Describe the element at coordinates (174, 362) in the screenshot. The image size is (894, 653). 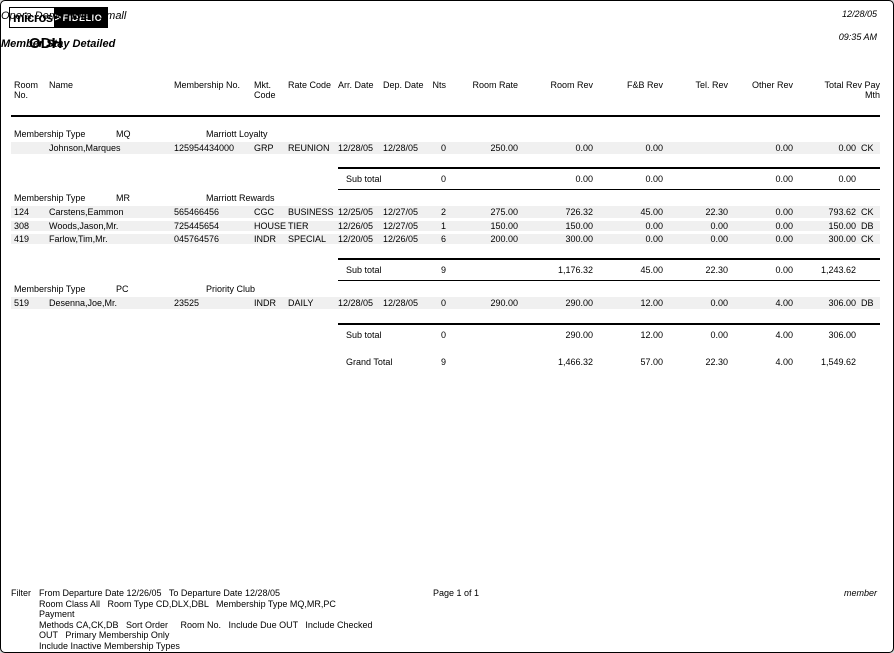
I see `grand-total-spacer` at that location.